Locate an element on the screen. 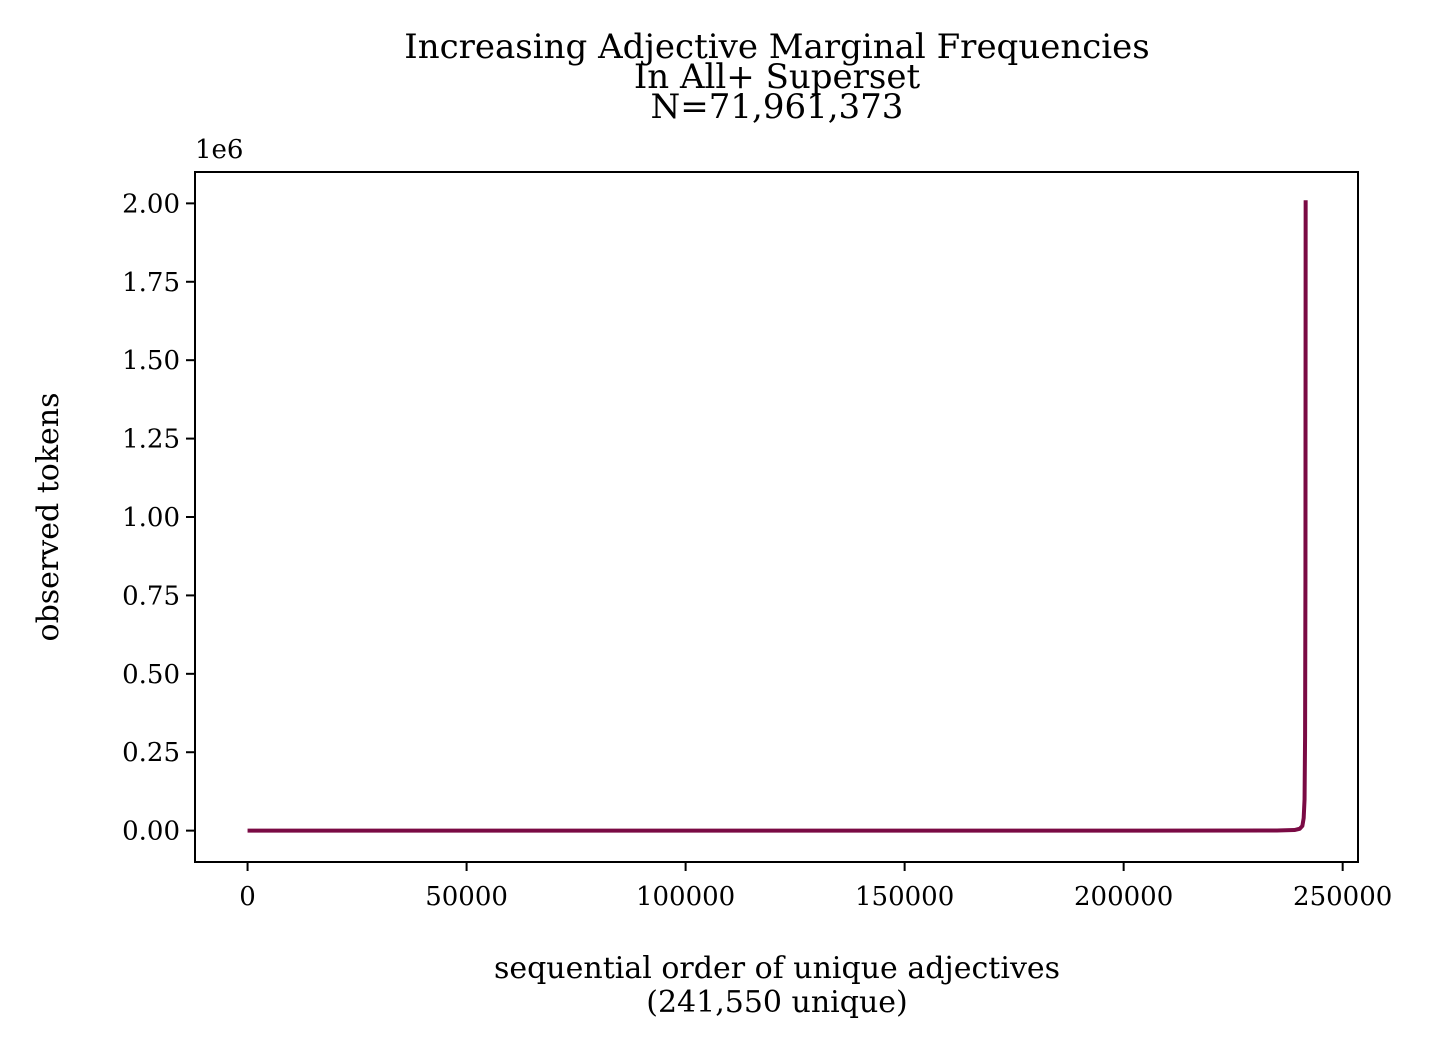 The height and width of the screenshot is (1059, 1436). x-axis: 0 50000 100000 150000 200000 250000 is located at coordinates (815, 887).